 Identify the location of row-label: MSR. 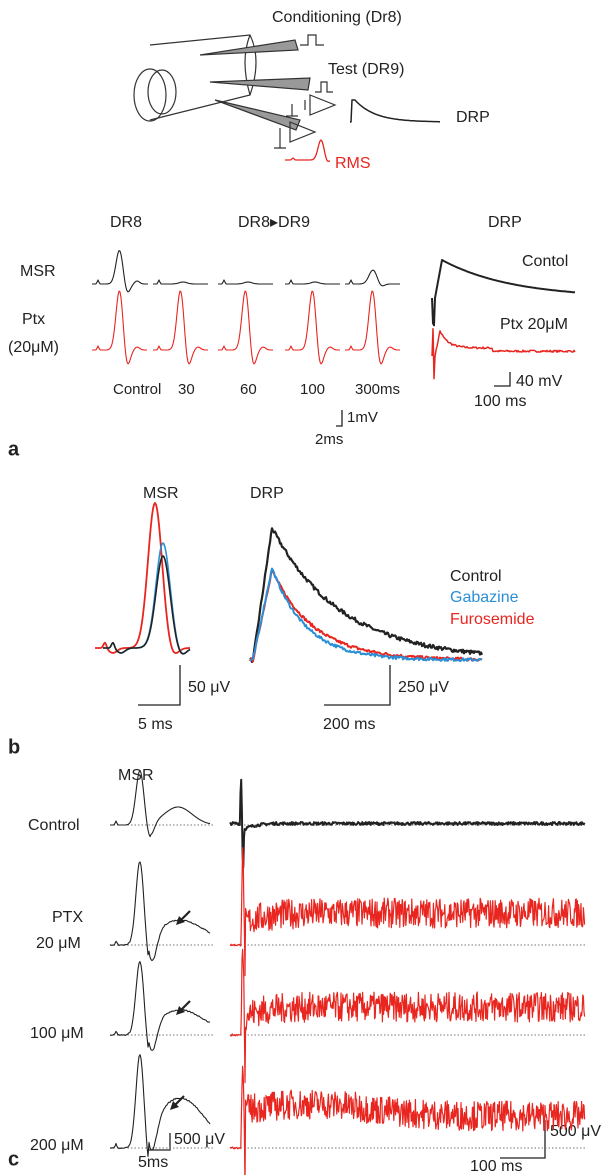
(38, 271).